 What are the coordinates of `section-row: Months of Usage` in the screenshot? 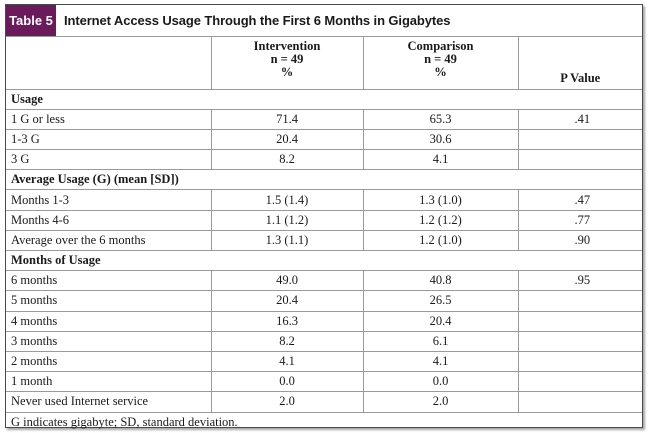 It's located at (324, 260).